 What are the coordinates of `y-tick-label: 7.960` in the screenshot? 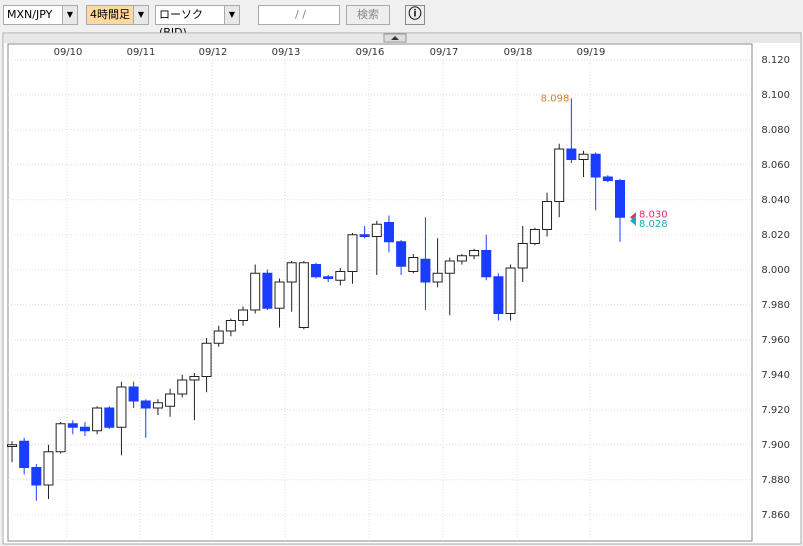 It's located at (775, 340).